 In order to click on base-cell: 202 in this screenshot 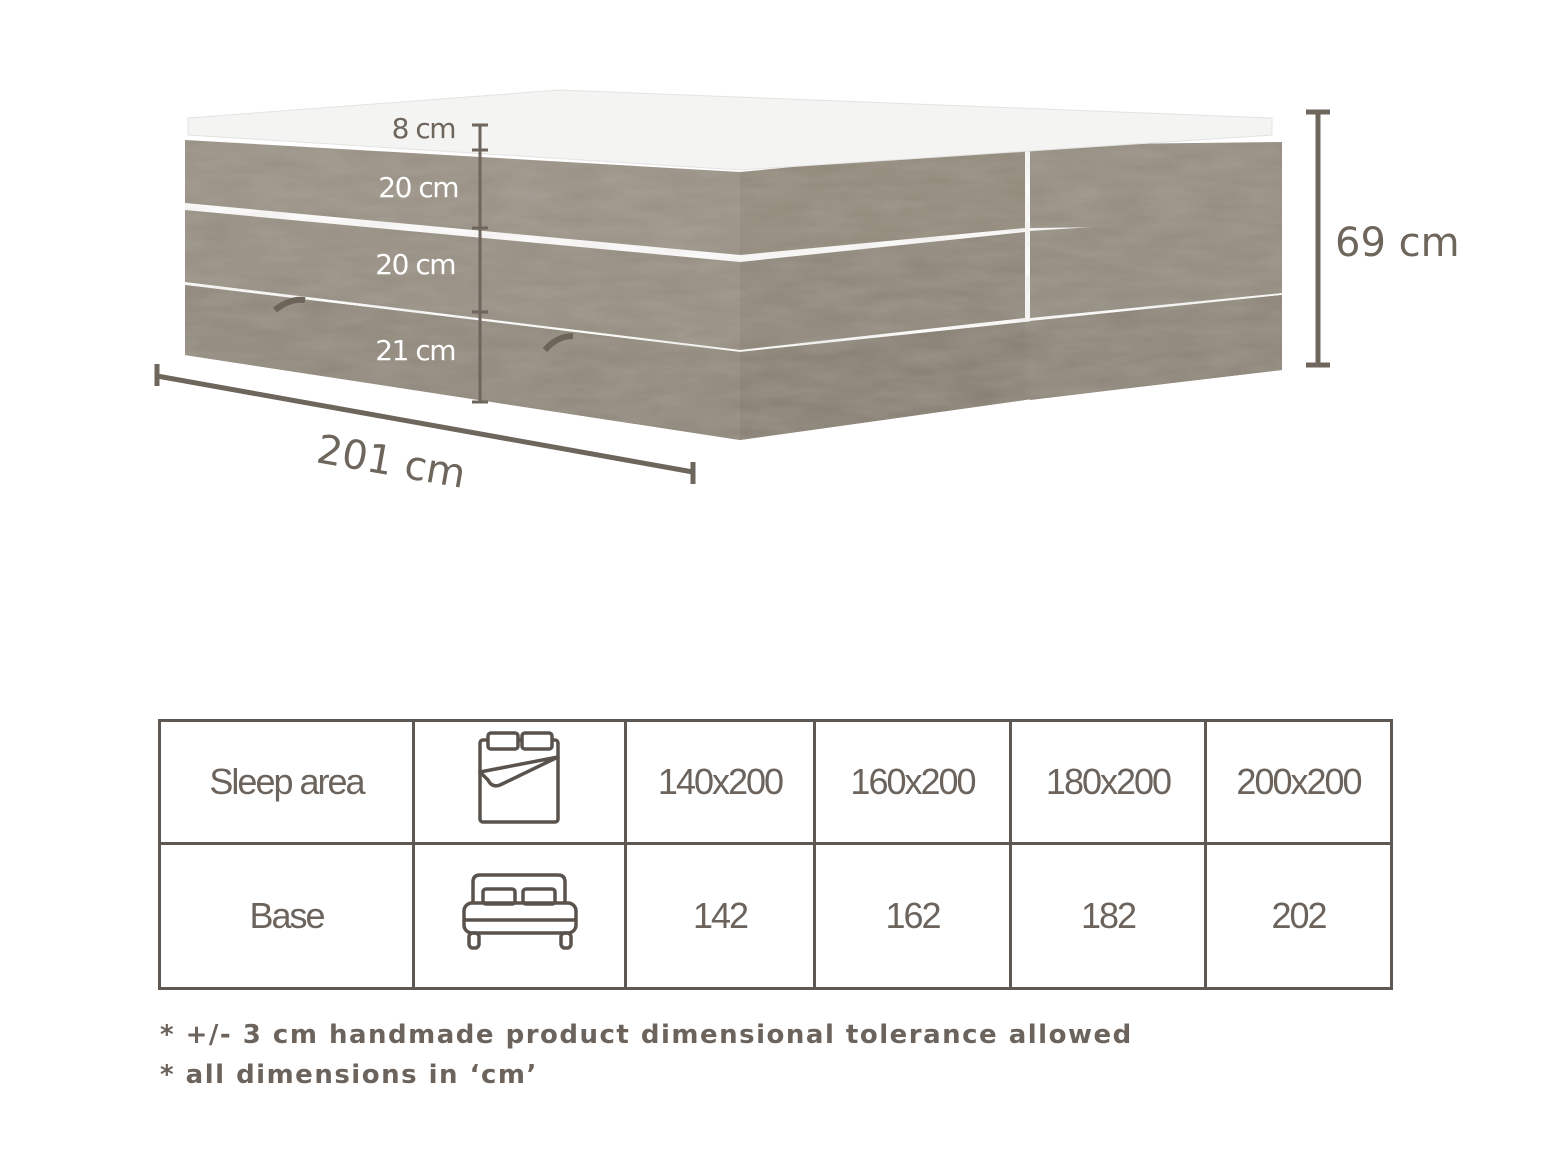, I will do `click(1298, 916)`.